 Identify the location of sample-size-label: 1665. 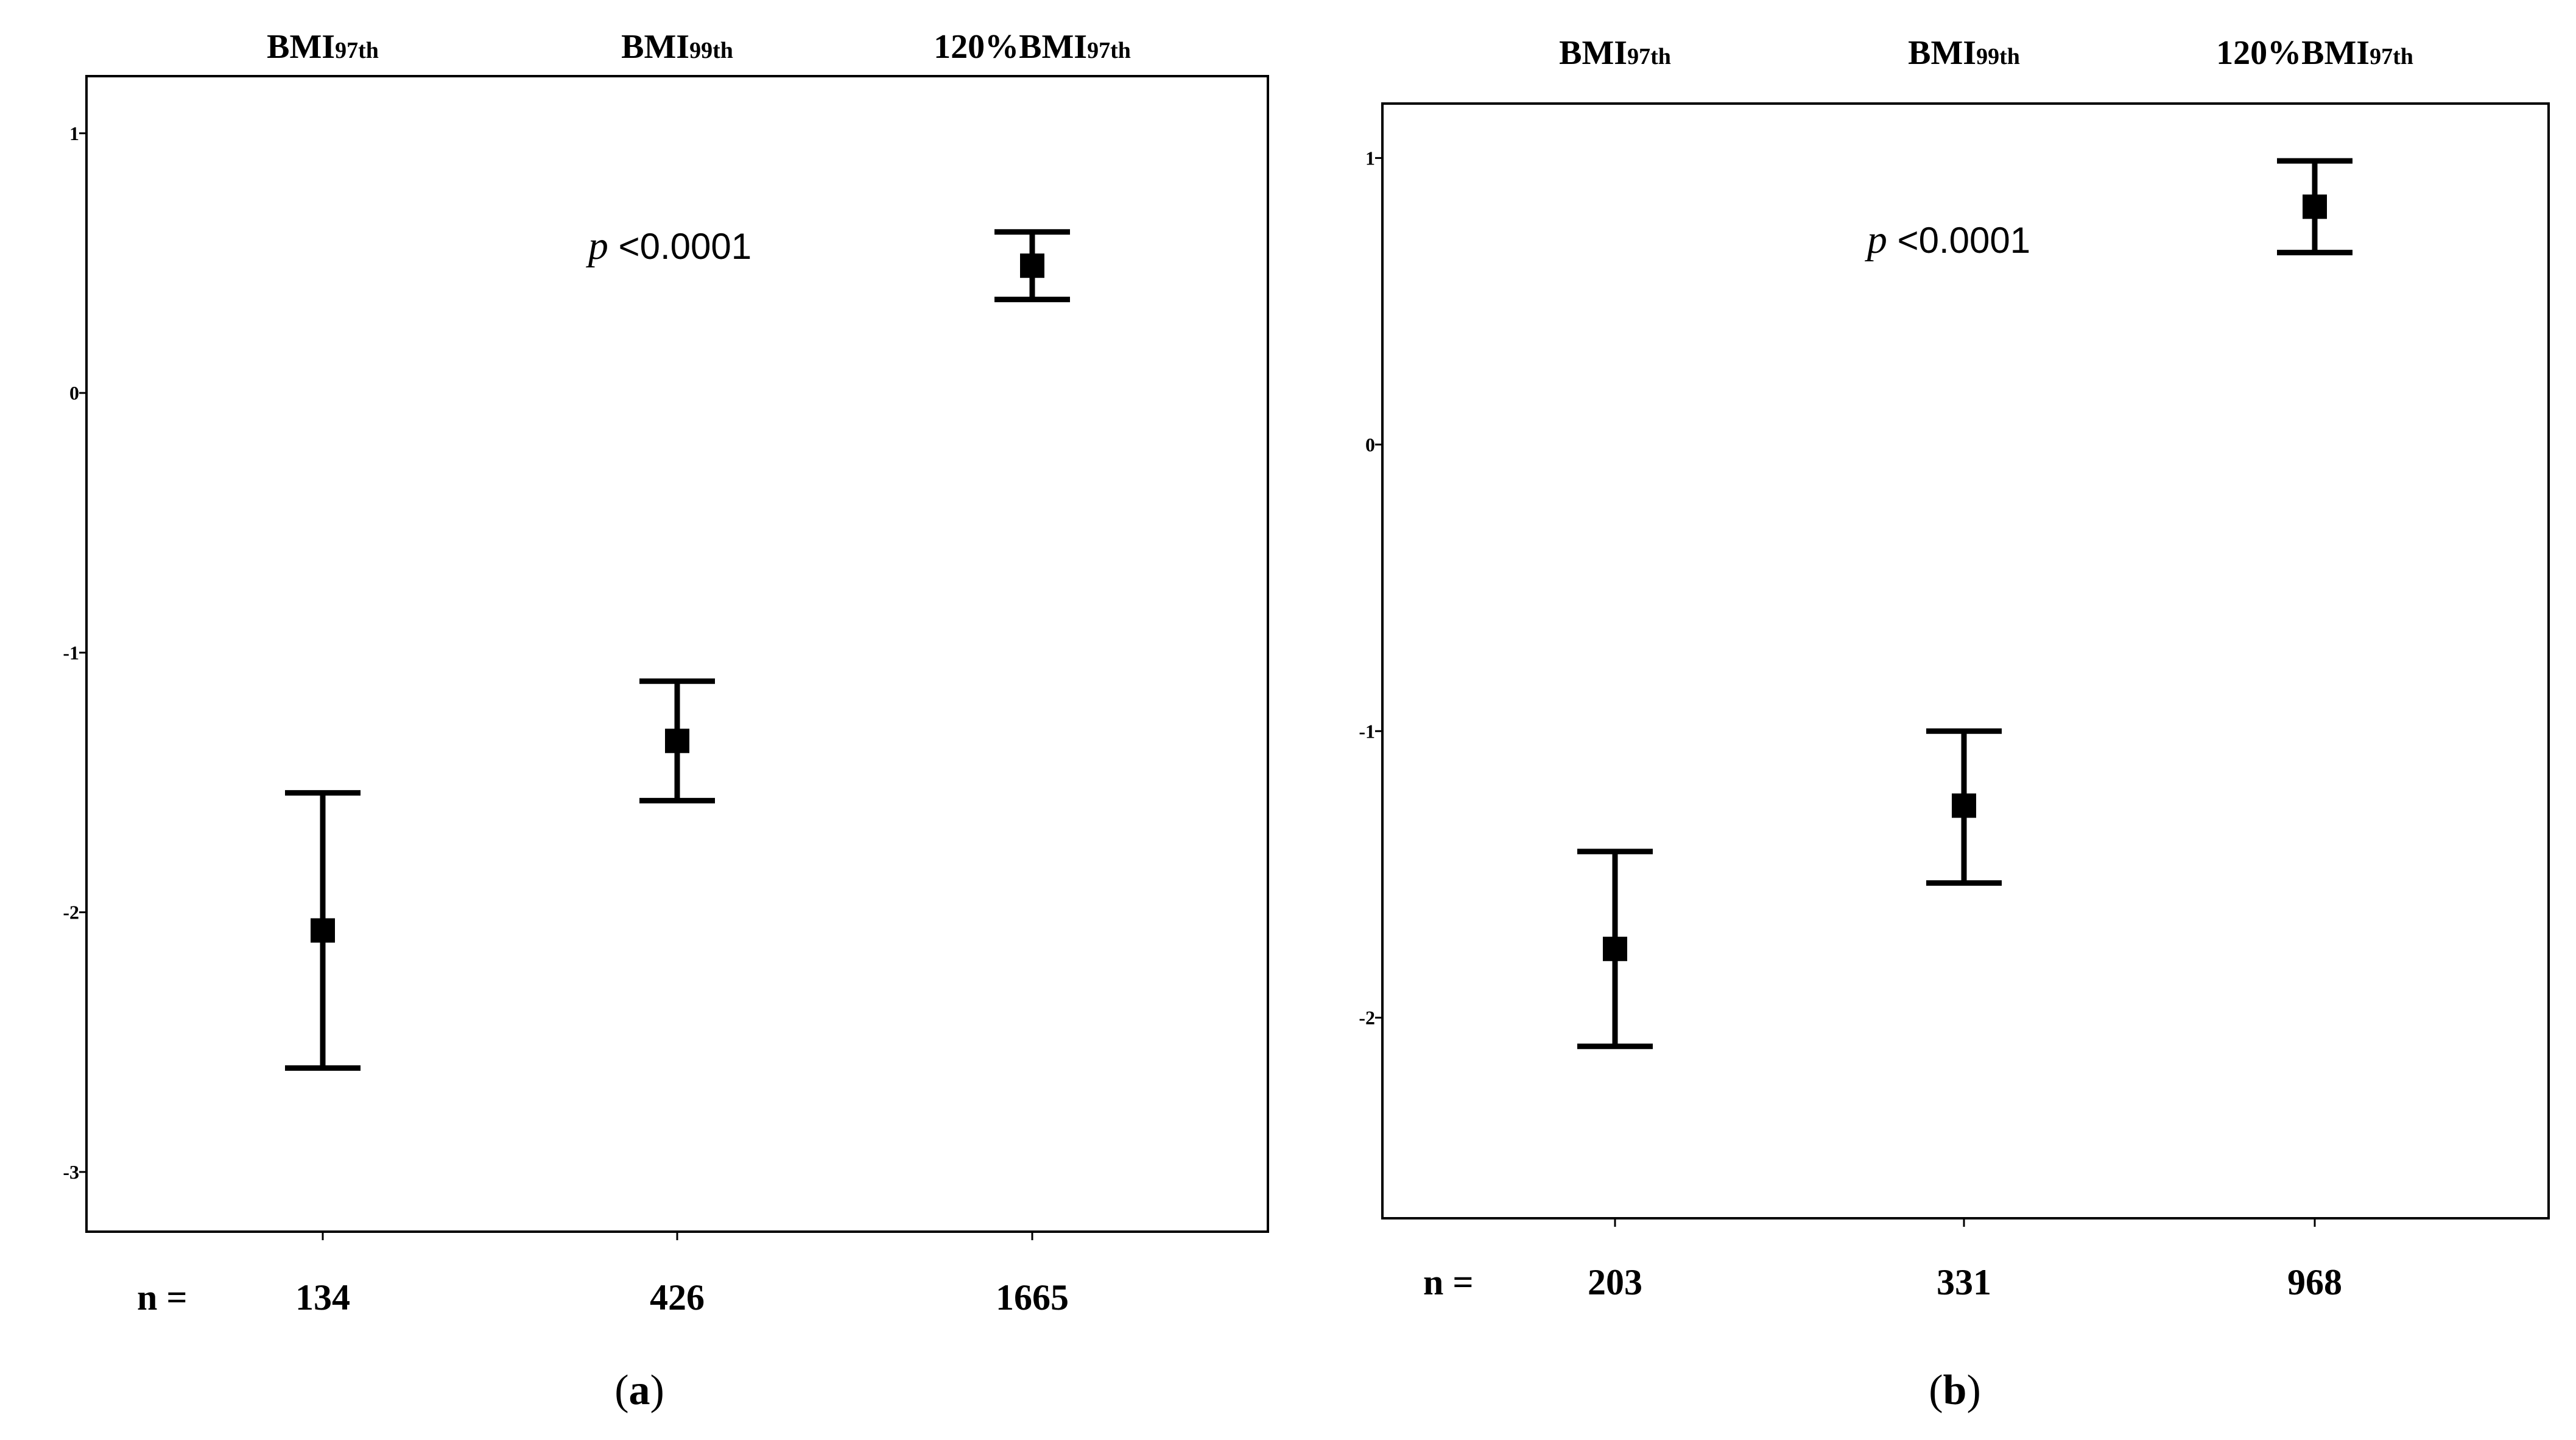
(1032, 1297).